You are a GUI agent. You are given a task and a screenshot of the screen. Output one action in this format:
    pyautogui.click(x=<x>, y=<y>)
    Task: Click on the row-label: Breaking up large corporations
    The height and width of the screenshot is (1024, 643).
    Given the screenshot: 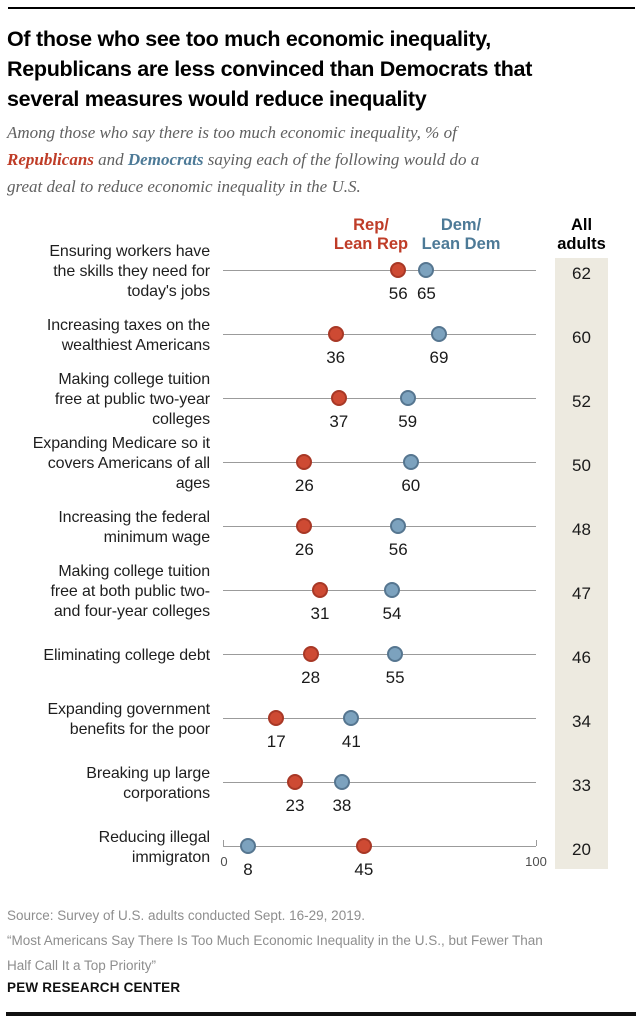 What is the action you would take?
    pyautogui.click(x=148, y=783)
    